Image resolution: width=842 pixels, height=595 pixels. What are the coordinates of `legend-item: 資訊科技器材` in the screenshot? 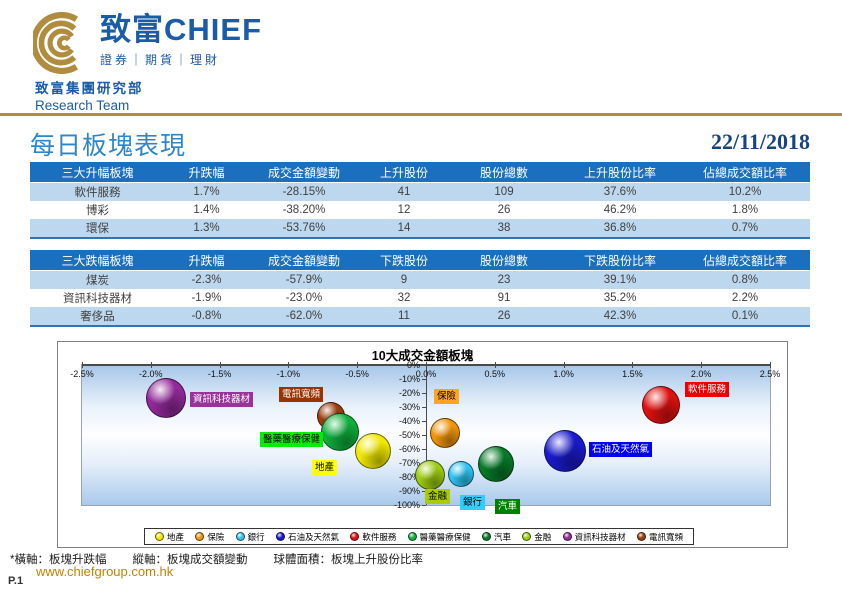 It's located at (594, 537).